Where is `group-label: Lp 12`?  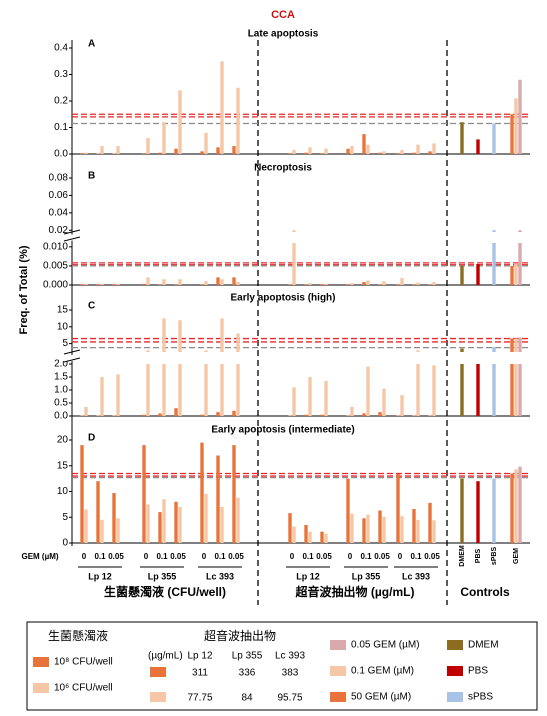 group-label: Lp 12 is located at coordinates (308, 576).